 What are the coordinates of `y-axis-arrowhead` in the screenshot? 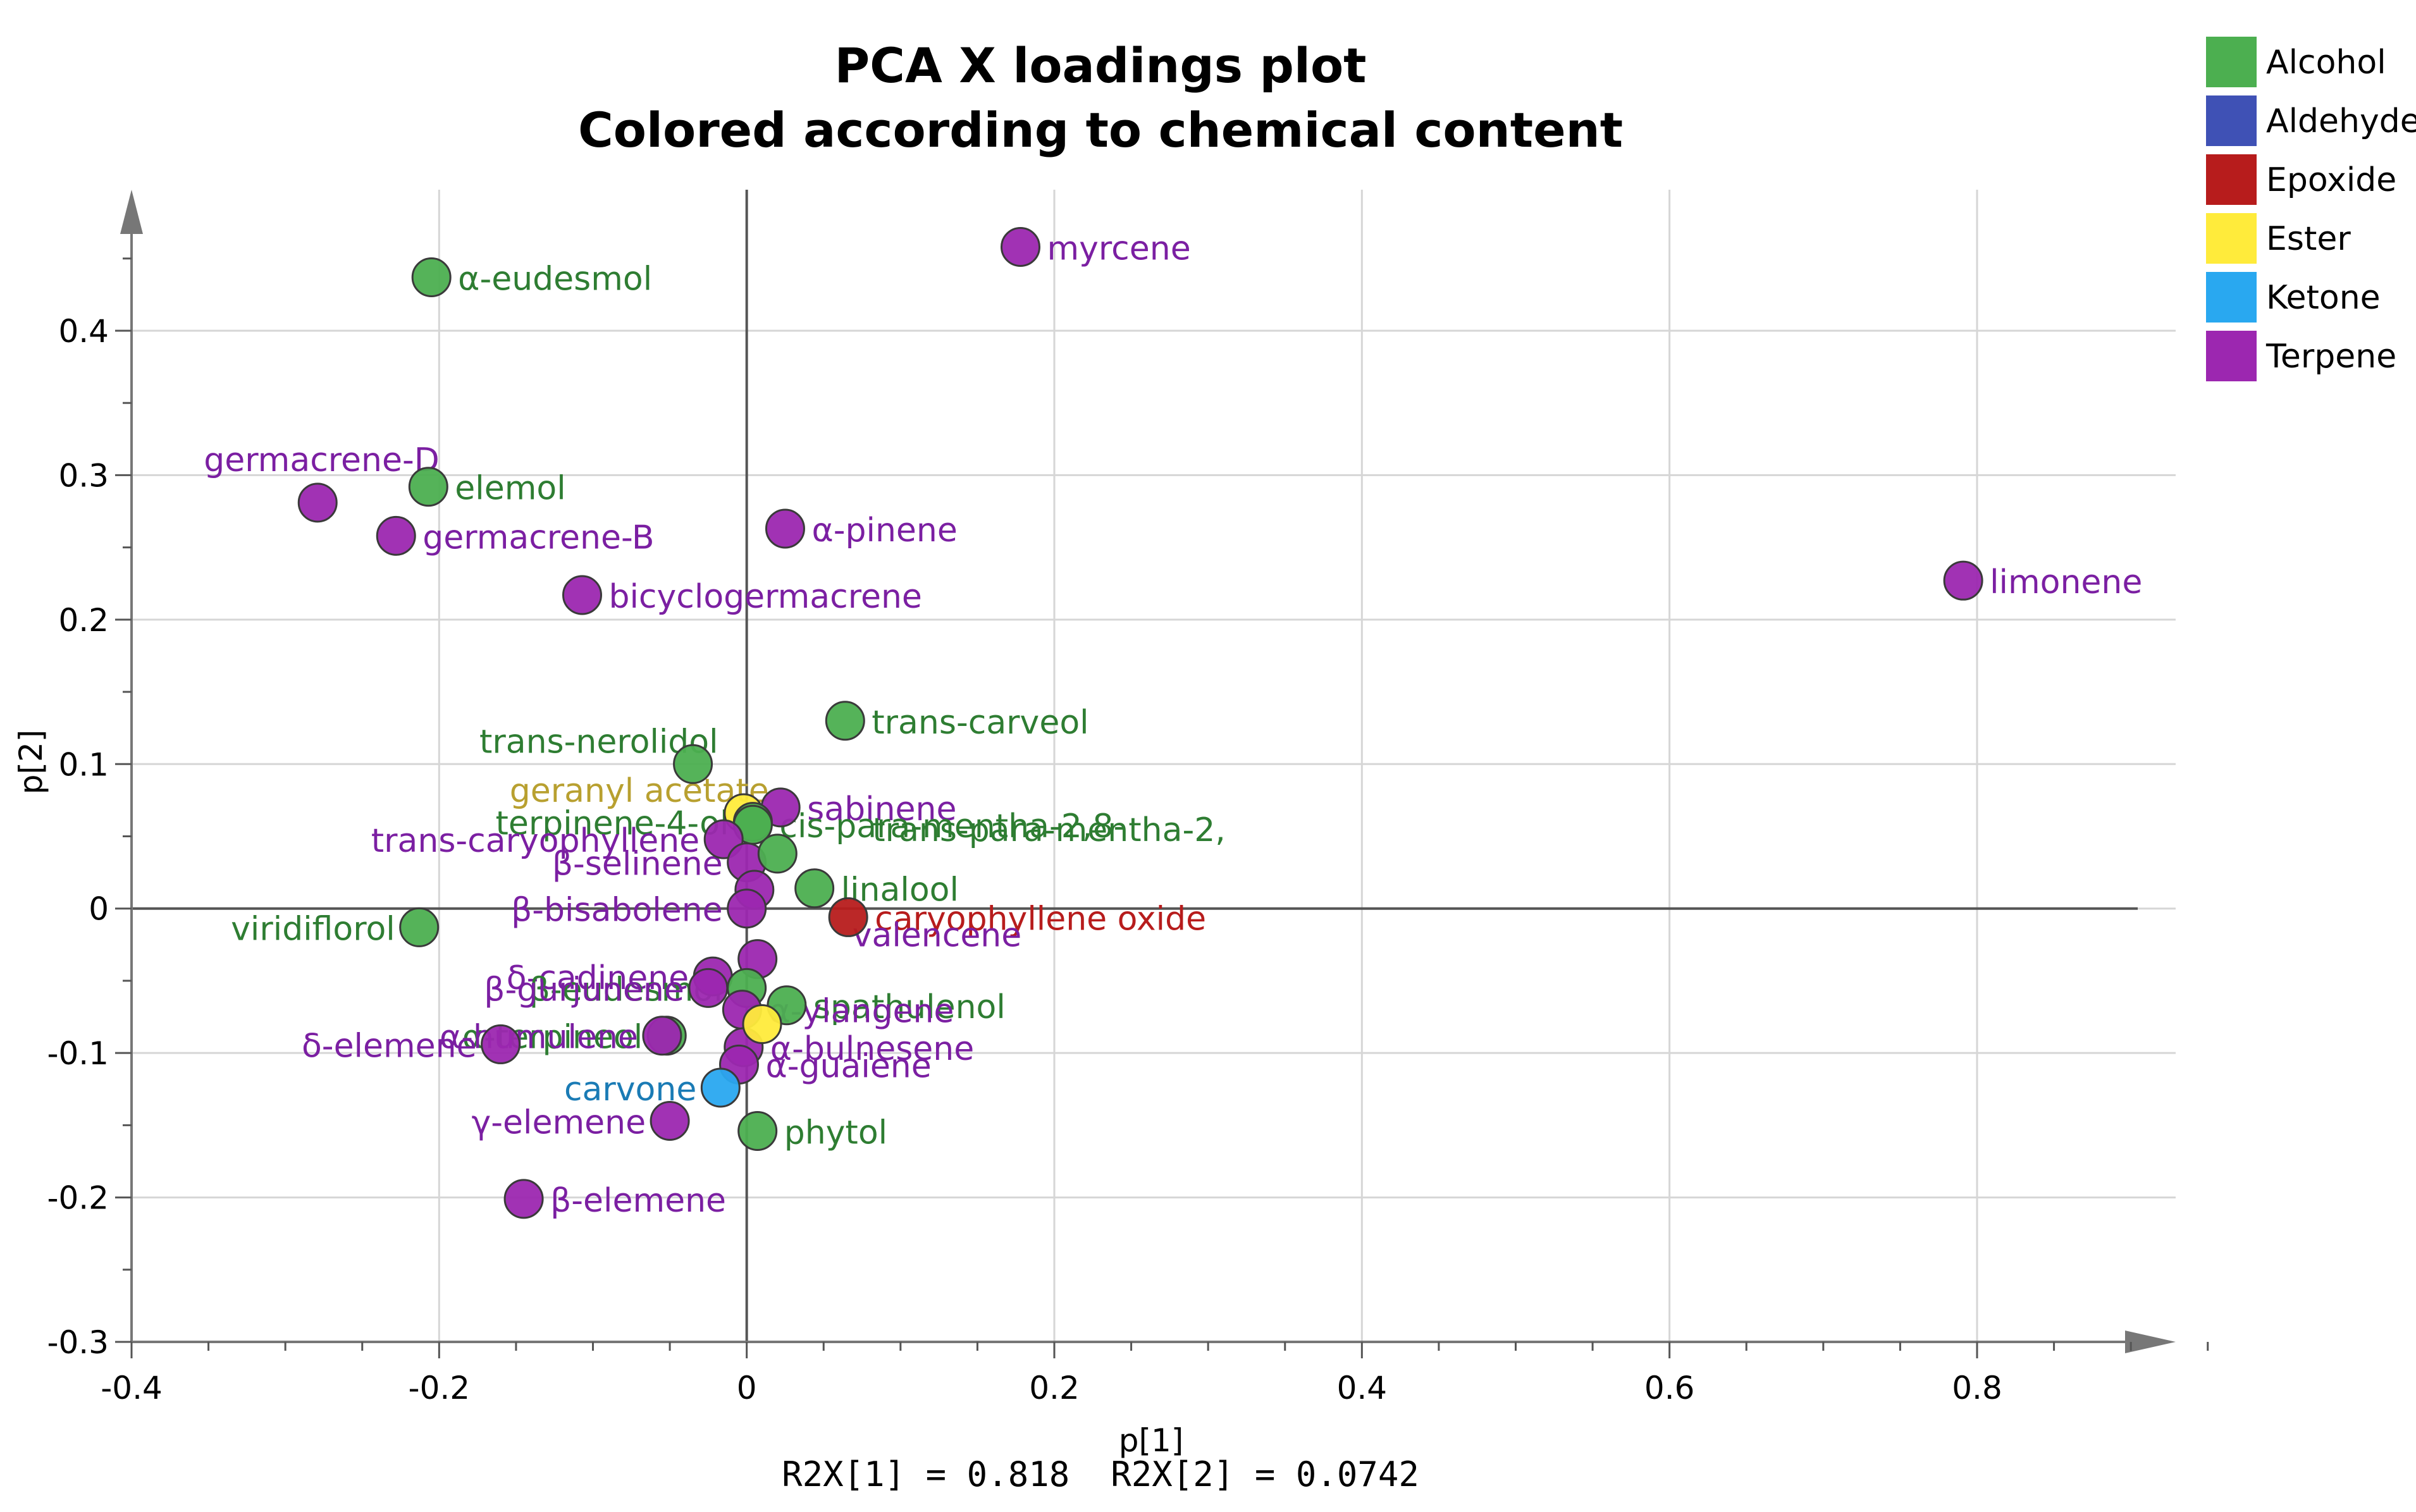 It's located at (131, 212).